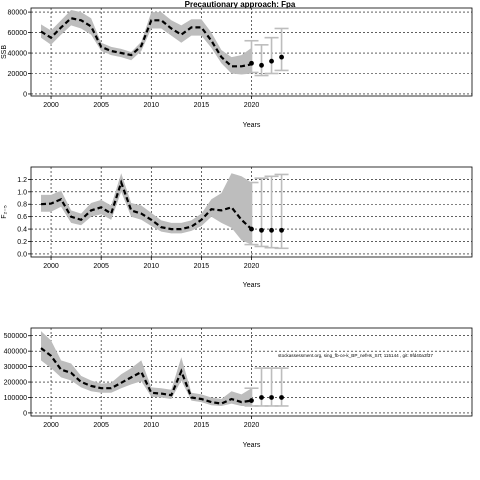  Describe the element at coordinates (4, 52) in the screenshot. I see `y-axis-label: SSB` at that location.